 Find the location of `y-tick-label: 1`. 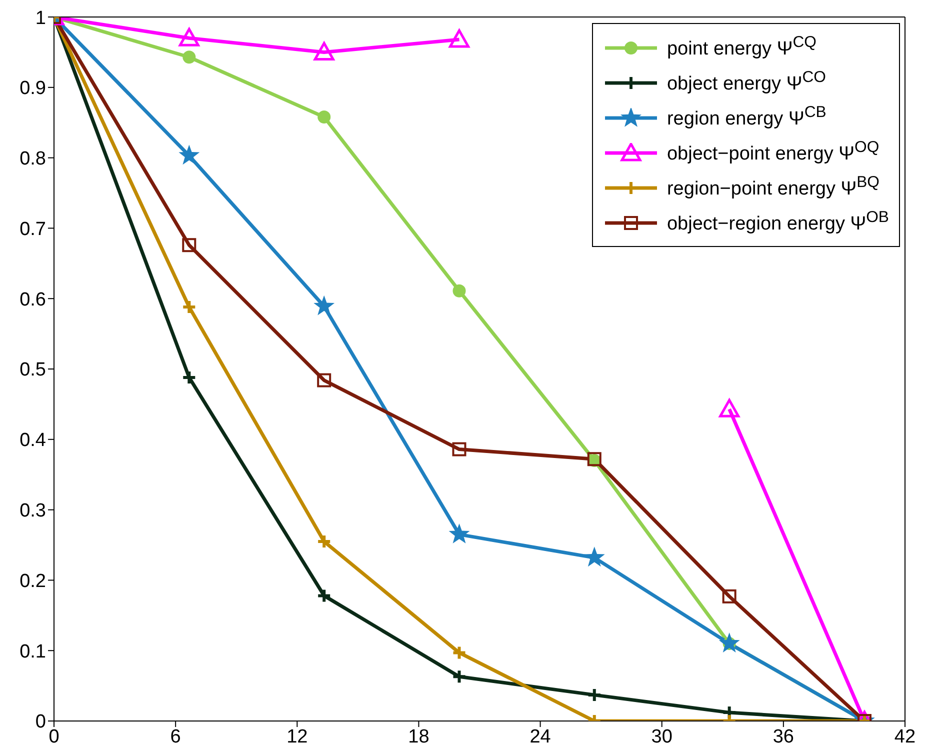

y-tick-label: 1 is located at coordinates (40, 18).